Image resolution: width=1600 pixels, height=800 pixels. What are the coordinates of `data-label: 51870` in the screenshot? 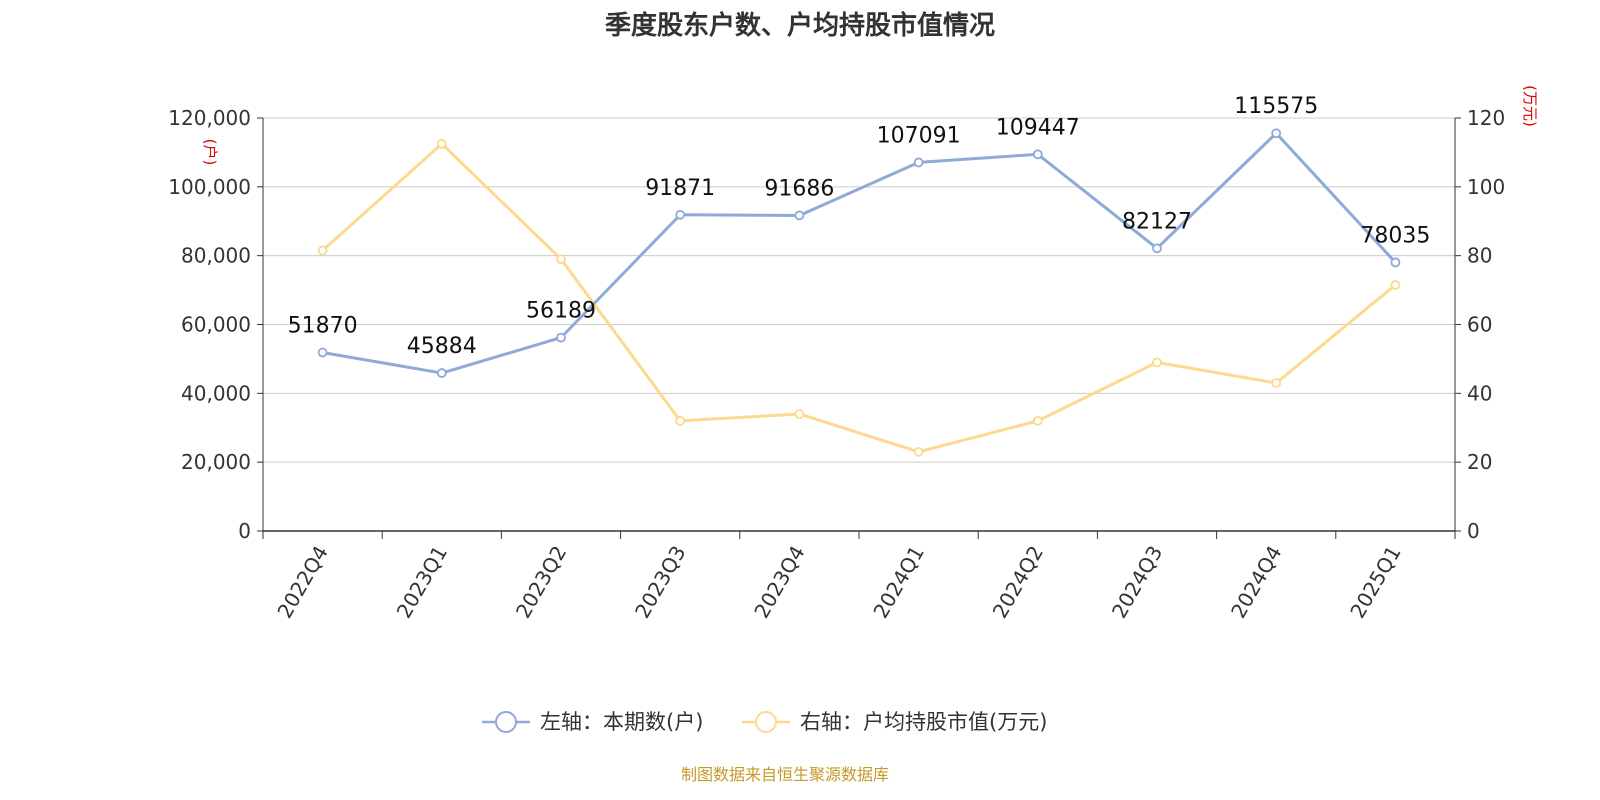 It's located at (323, 325).